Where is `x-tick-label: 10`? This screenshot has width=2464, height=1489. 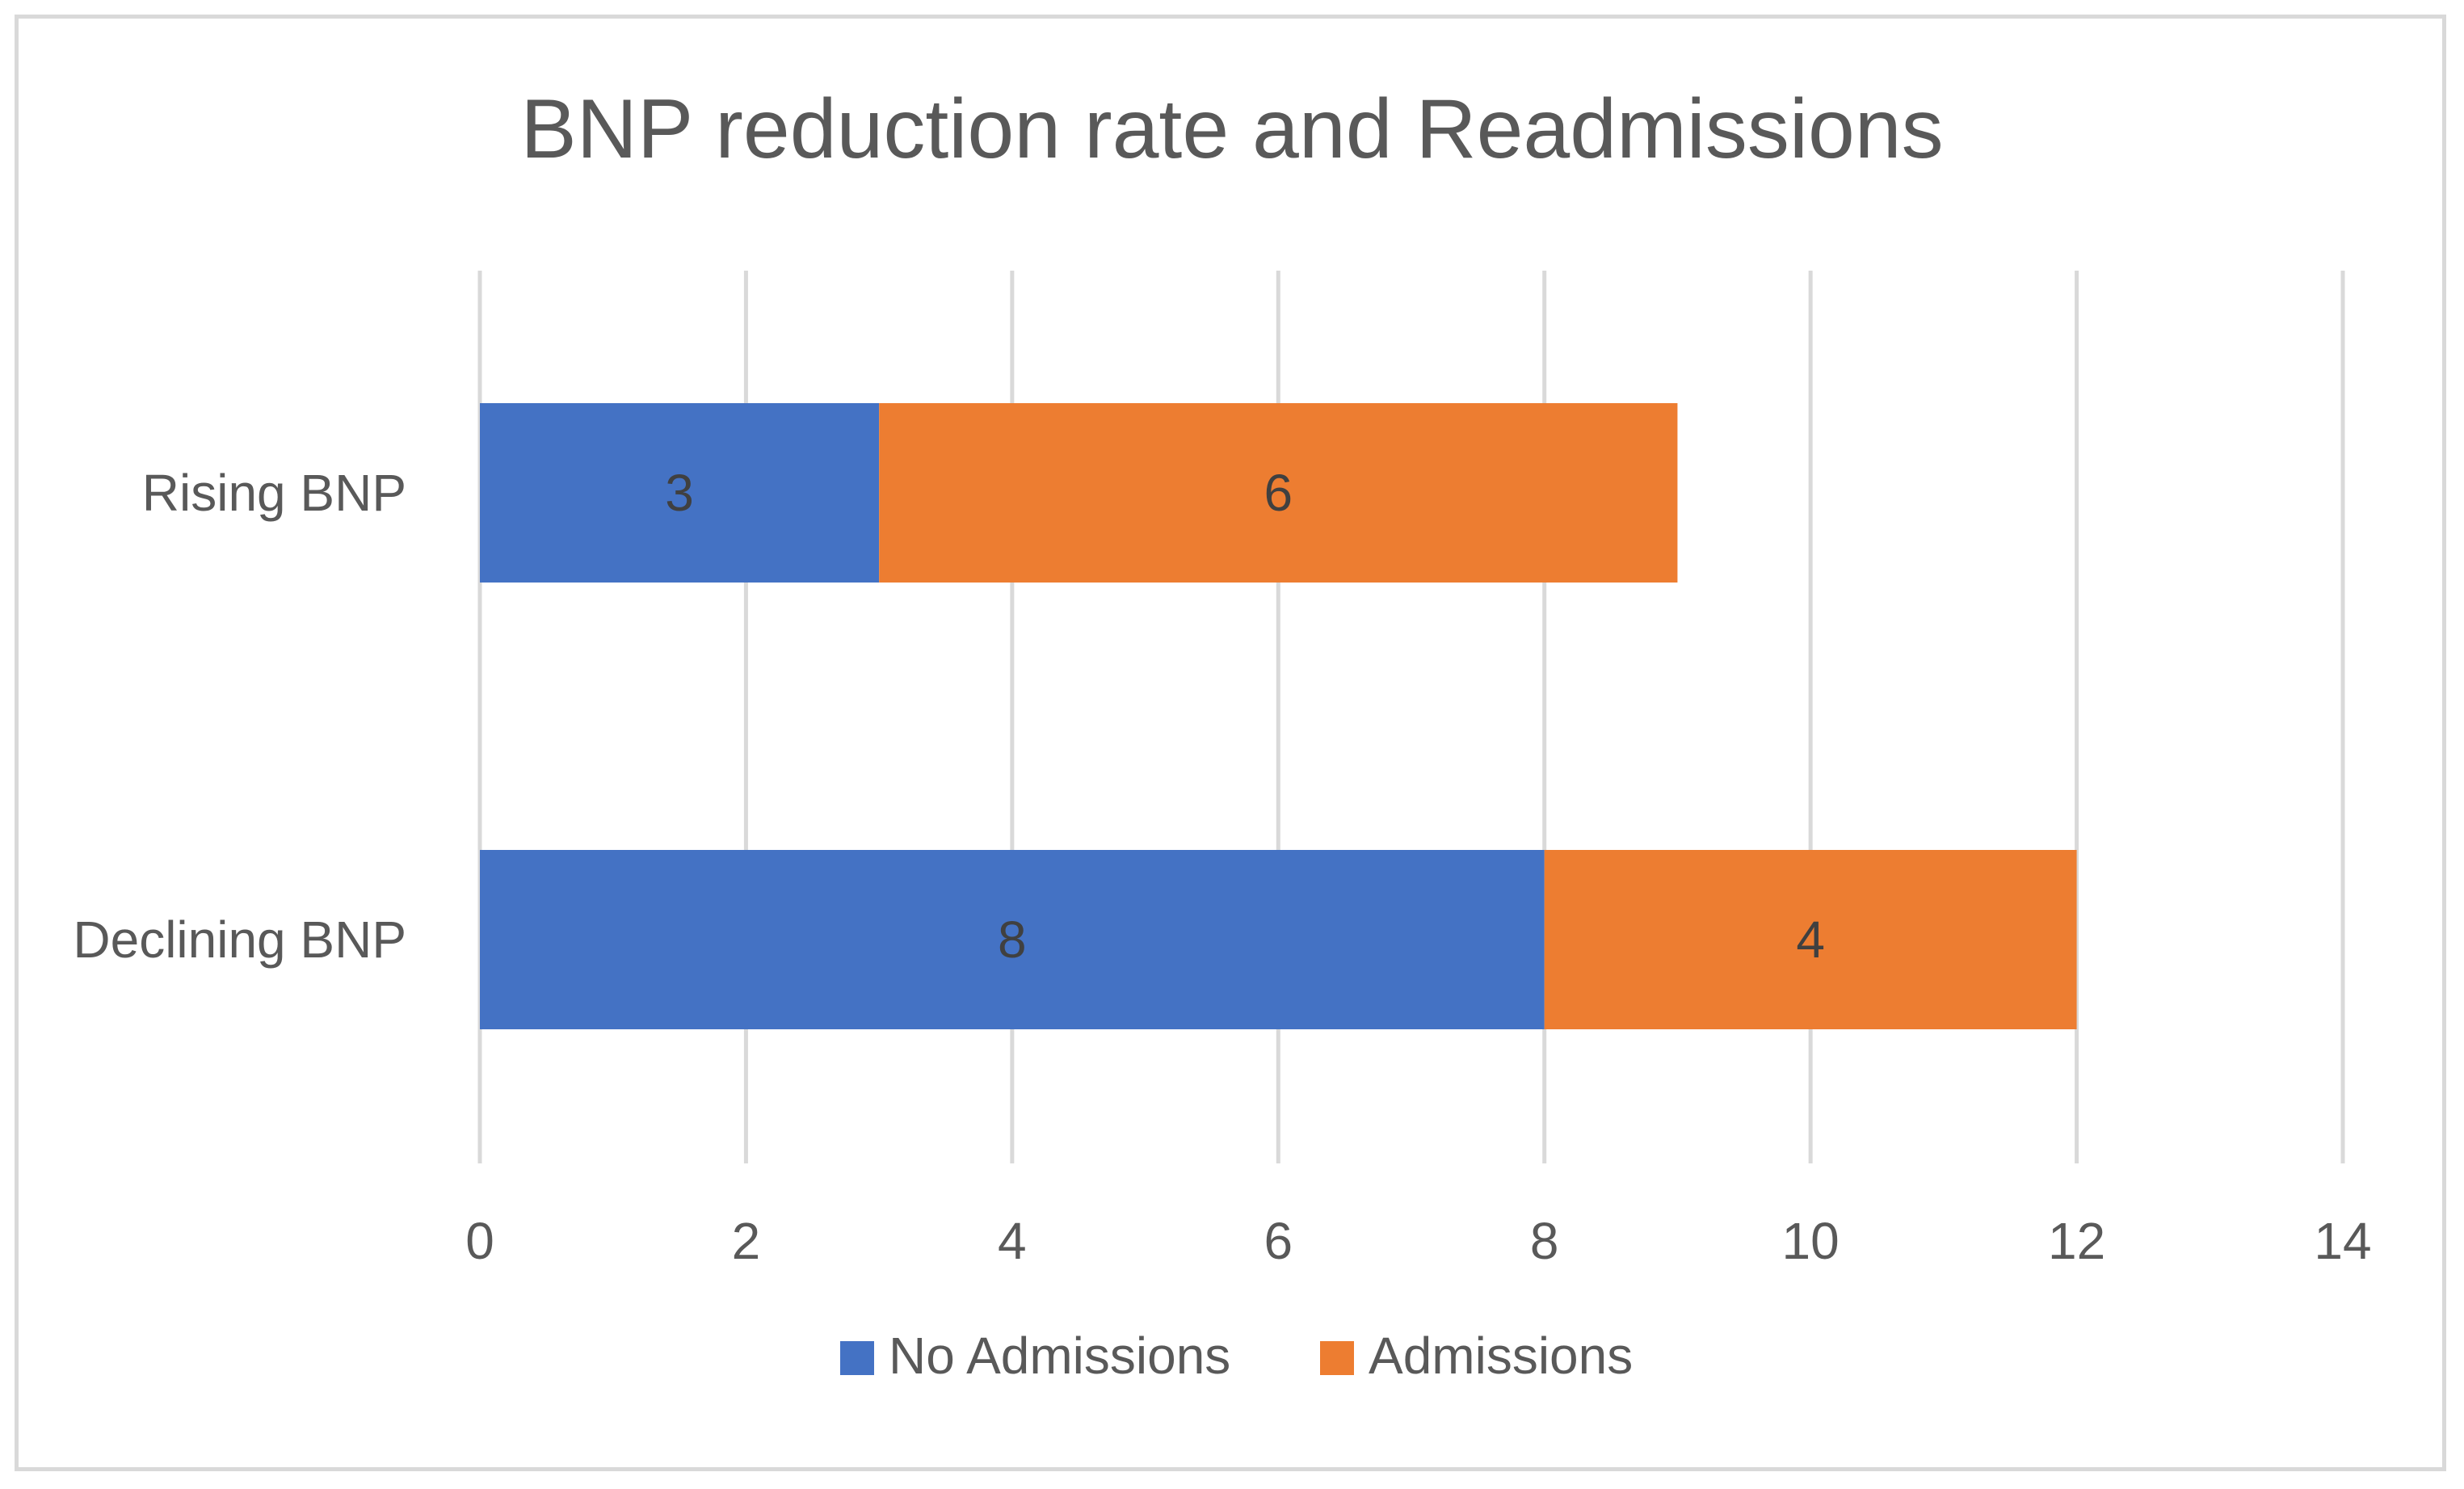
x-tick-label: 10 is located at coordinates (1811, 1241).